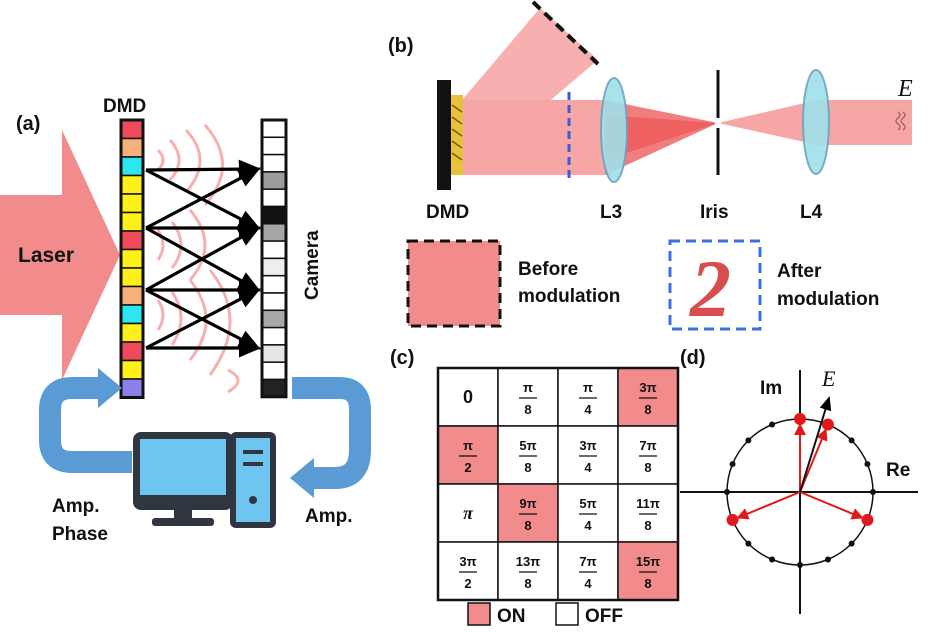  I want to click on laser-arrow, so click(60, 255).